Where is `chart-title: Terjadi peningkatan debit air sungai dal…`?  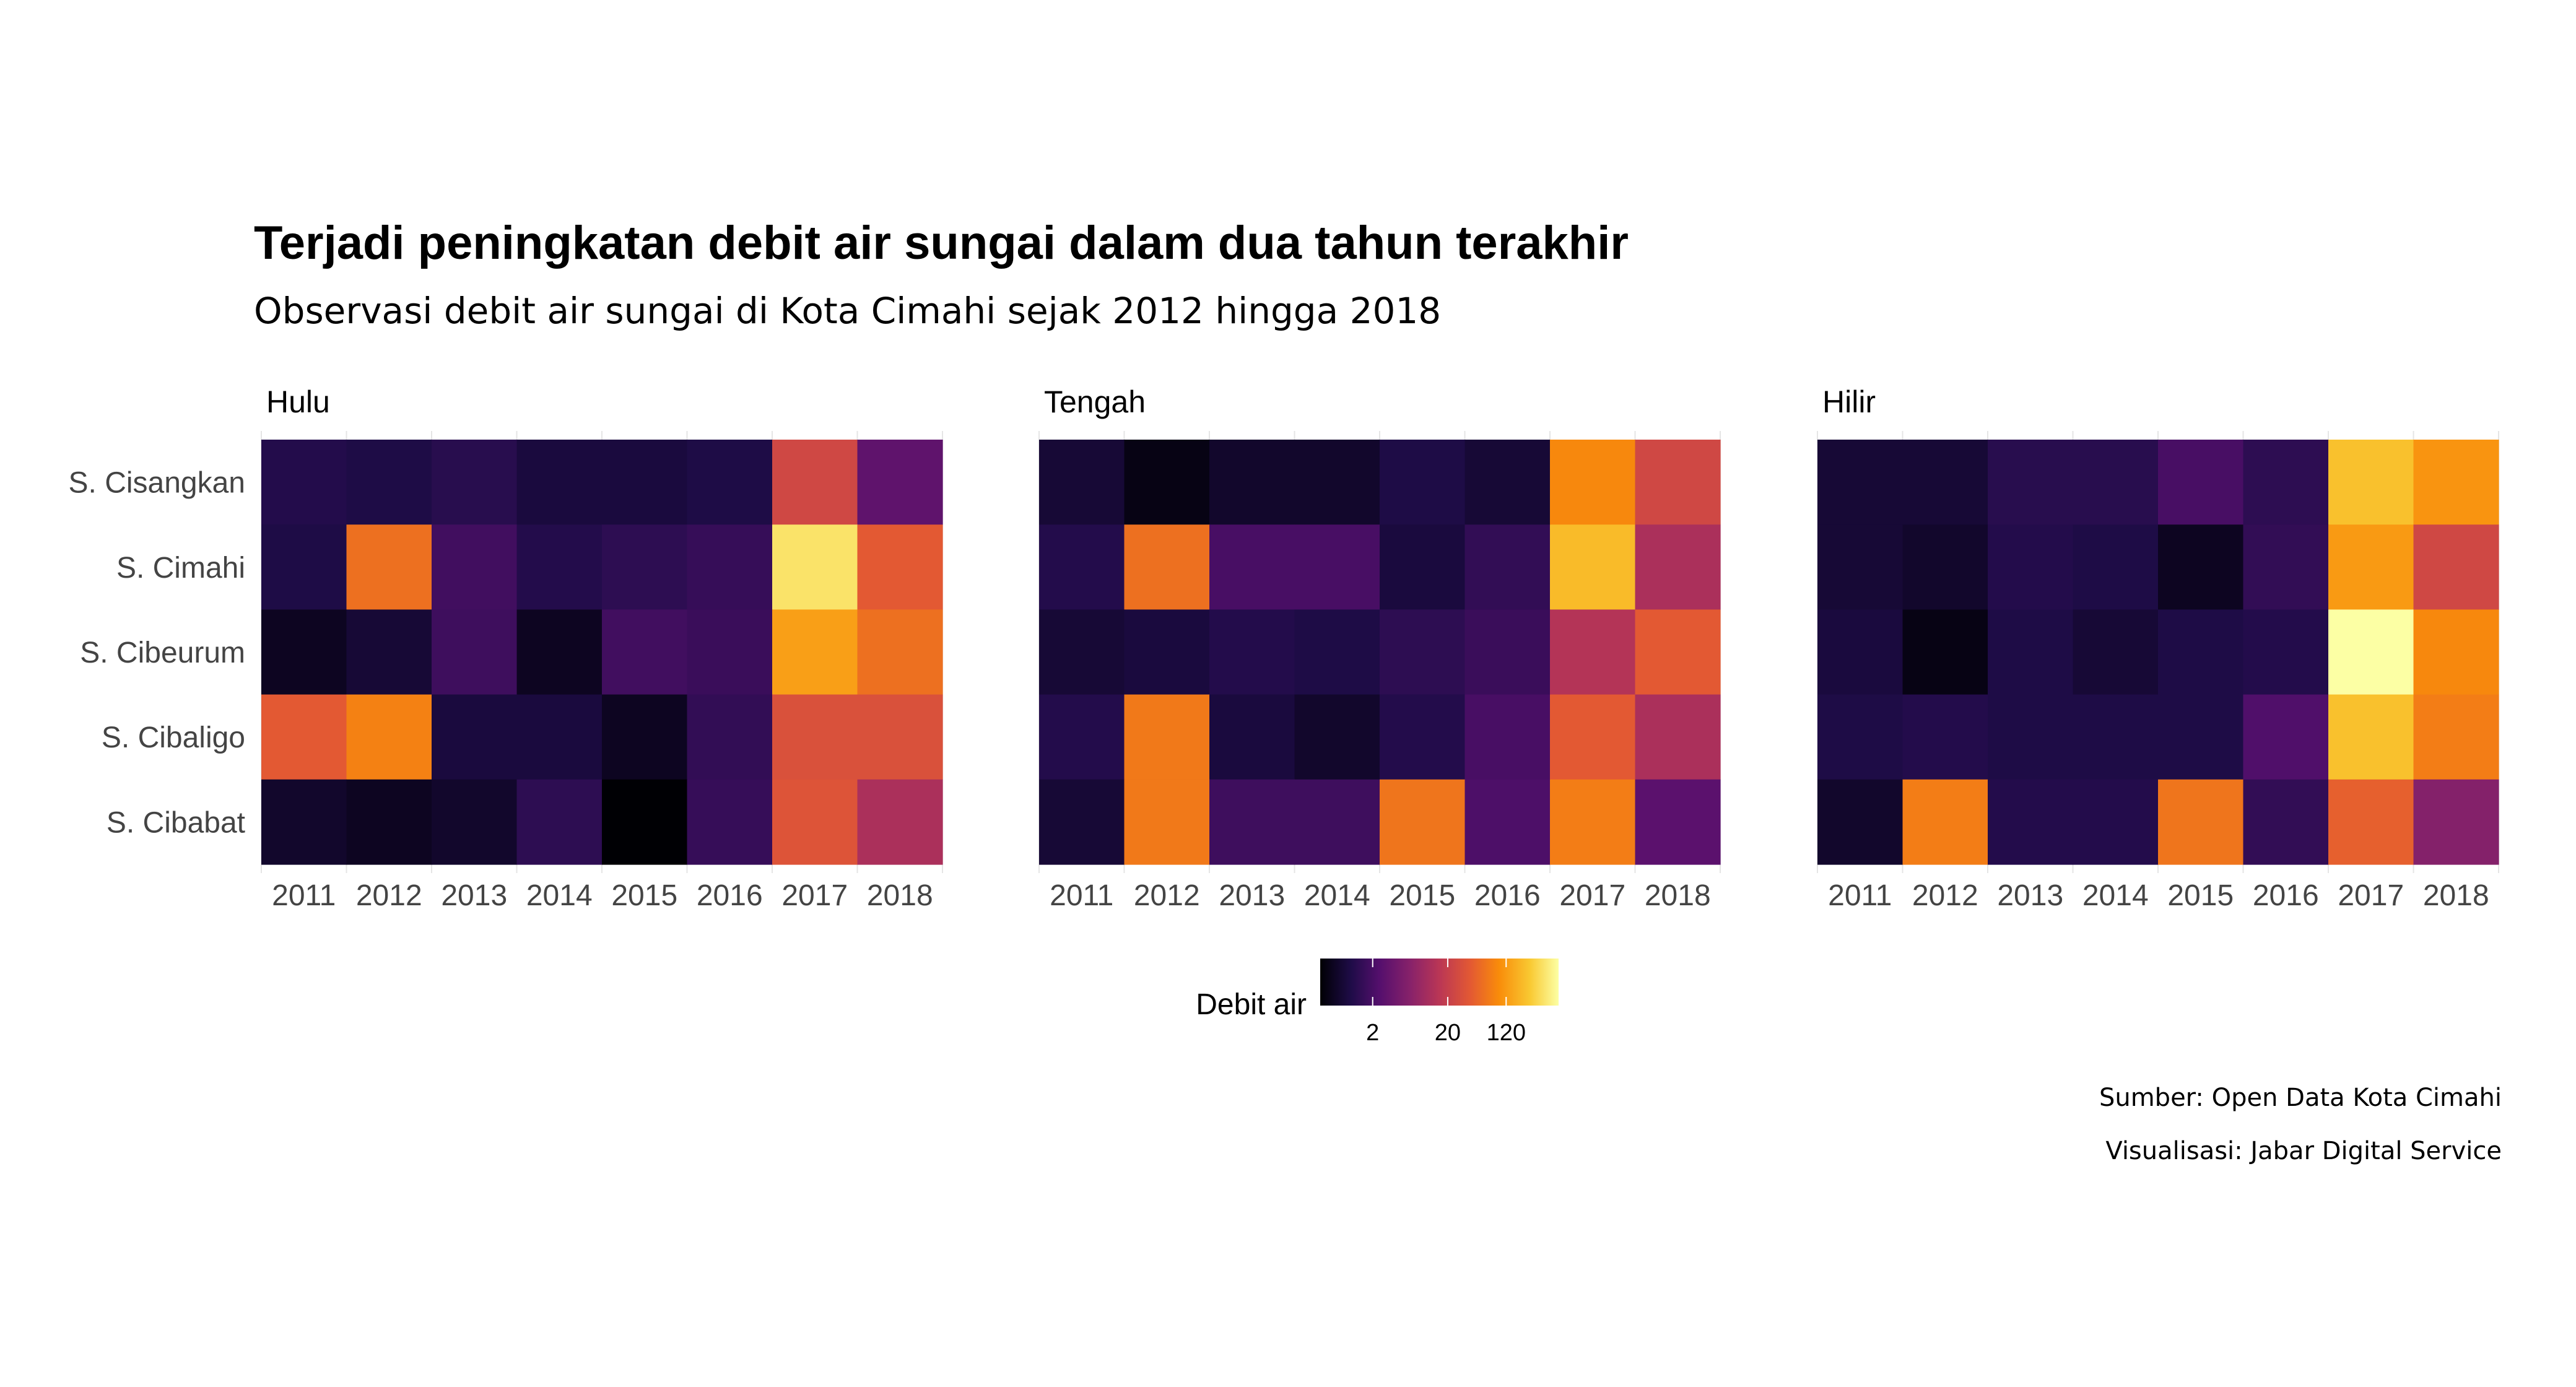
chart-title: Terjadi peningkatan debit air sungai dal… is located at coordinates (941, 243).